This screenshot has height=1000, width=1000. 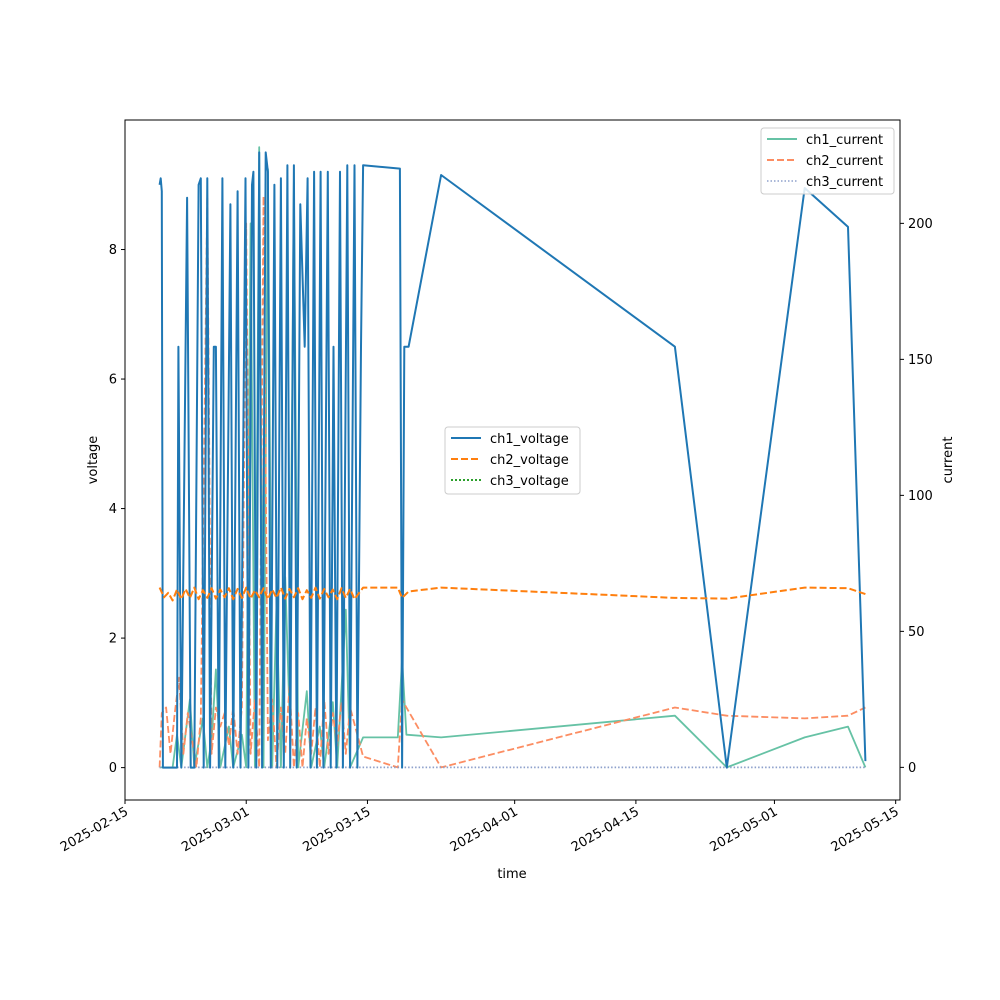 I want to click on right-y-tick-label: 50, so click(x=916, y=632).